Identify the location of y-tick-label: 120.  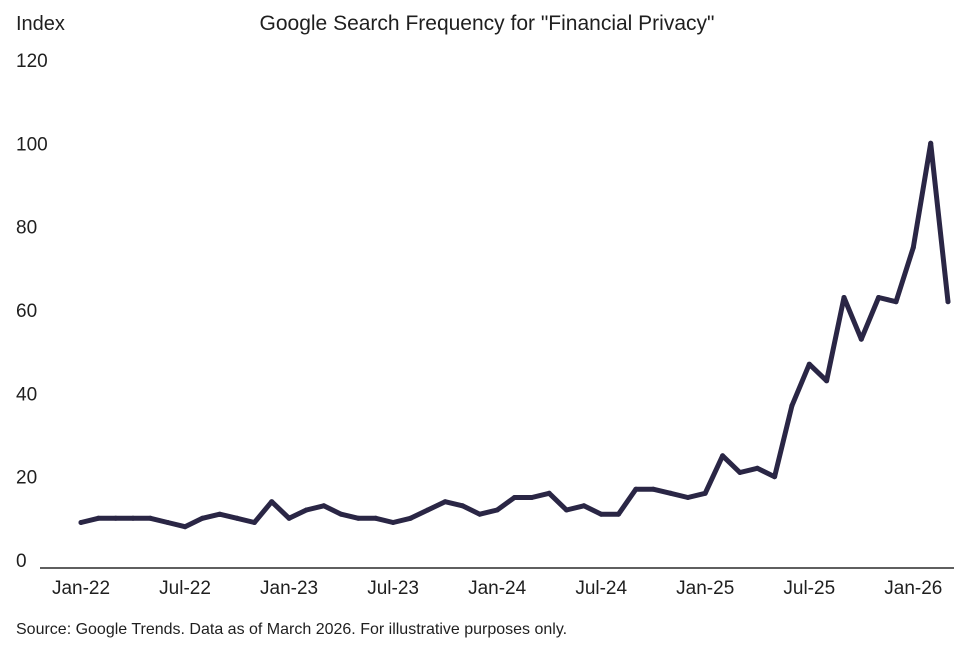
(32, 61).